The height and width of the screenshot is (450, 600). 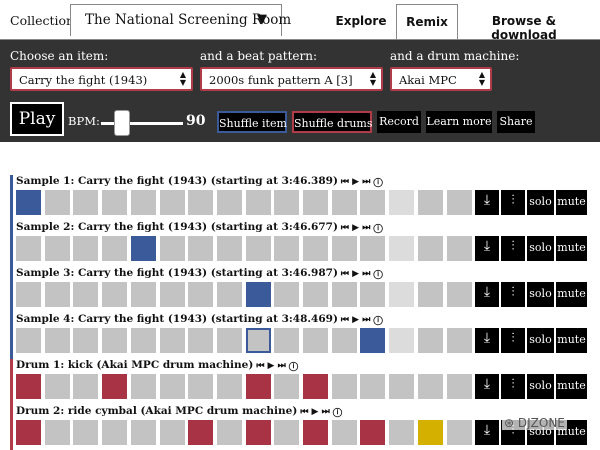 I want to click on learn-more-button: Learn more, so click(x=459, y=122).